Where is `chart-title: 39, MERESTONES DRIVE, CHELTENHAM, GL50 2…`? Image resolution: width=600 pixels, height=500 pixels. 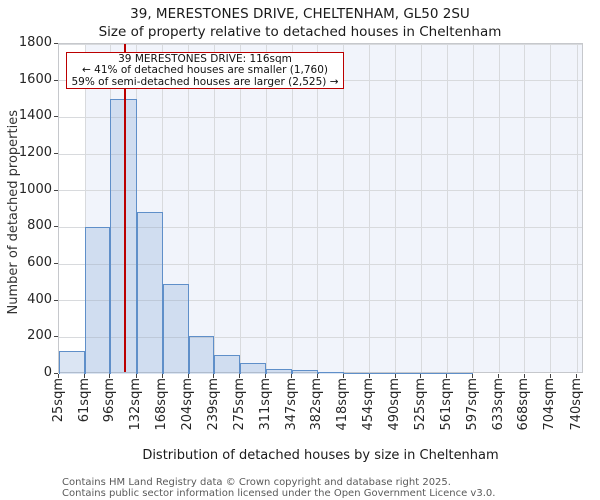 chart-title: 39, MERESTONES DRIVE, CHELTENHAM, GL50 2… is located at coordinates (300, 14).